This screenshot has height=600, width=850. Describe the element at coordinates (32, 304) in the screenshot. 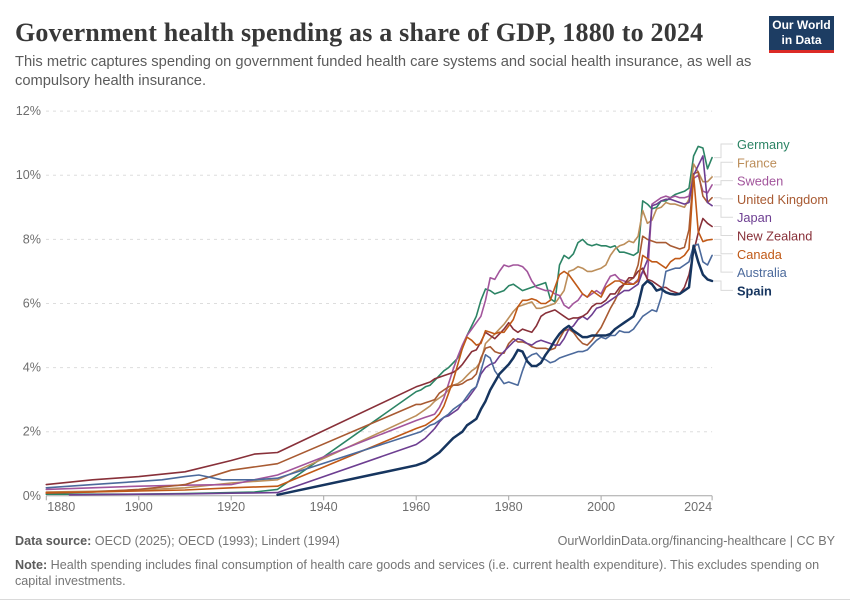

I see `svg-text: 6%` at that location.